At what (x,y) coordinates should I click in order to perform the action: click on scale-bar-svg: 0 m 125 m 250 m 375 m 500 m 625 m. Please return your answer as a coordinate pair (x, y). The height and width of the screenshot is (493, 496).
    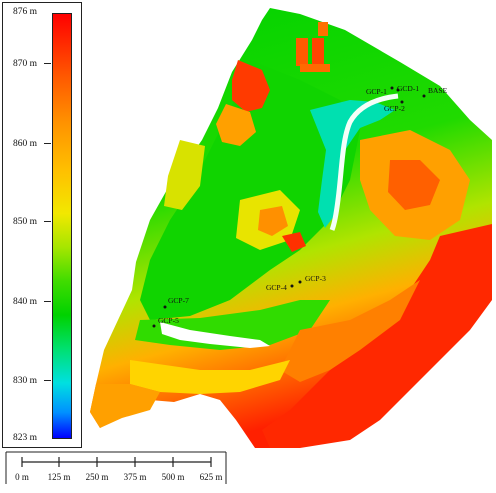
    Looking at the image, I should click on (116, 467).